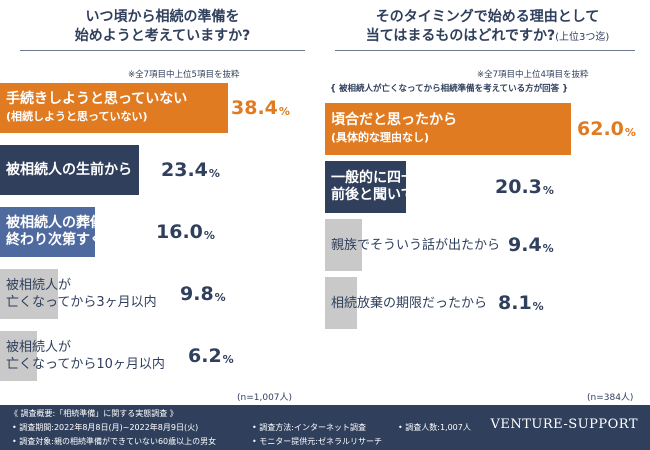 The width and height of the screenshot is (650, 450). What do you see at coordinates (62, 240) in the screenshot?
I see `bar-label-line-2: 終わり次第すぐに` at bounding box center [62, 240].